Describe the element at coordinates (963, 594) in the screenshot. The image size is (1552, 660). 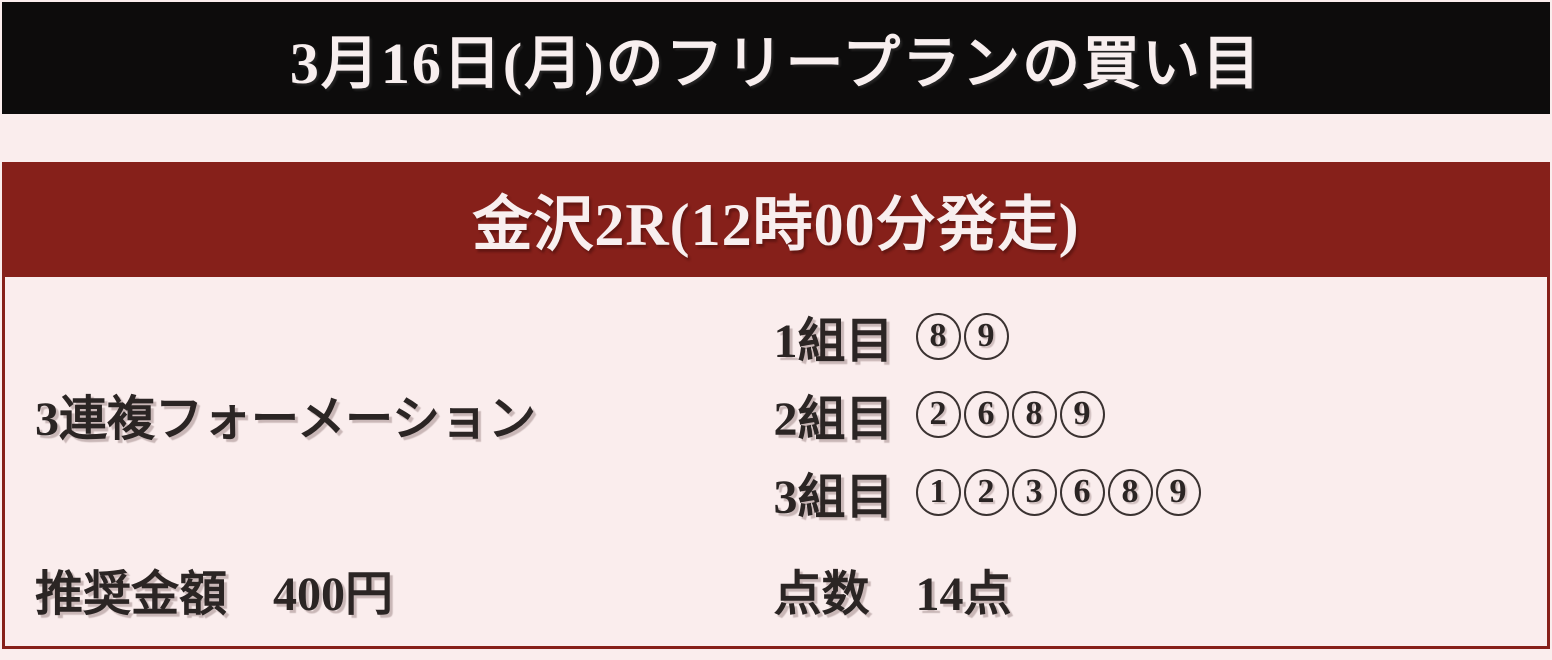
I see `points-value: 14点` at that location.